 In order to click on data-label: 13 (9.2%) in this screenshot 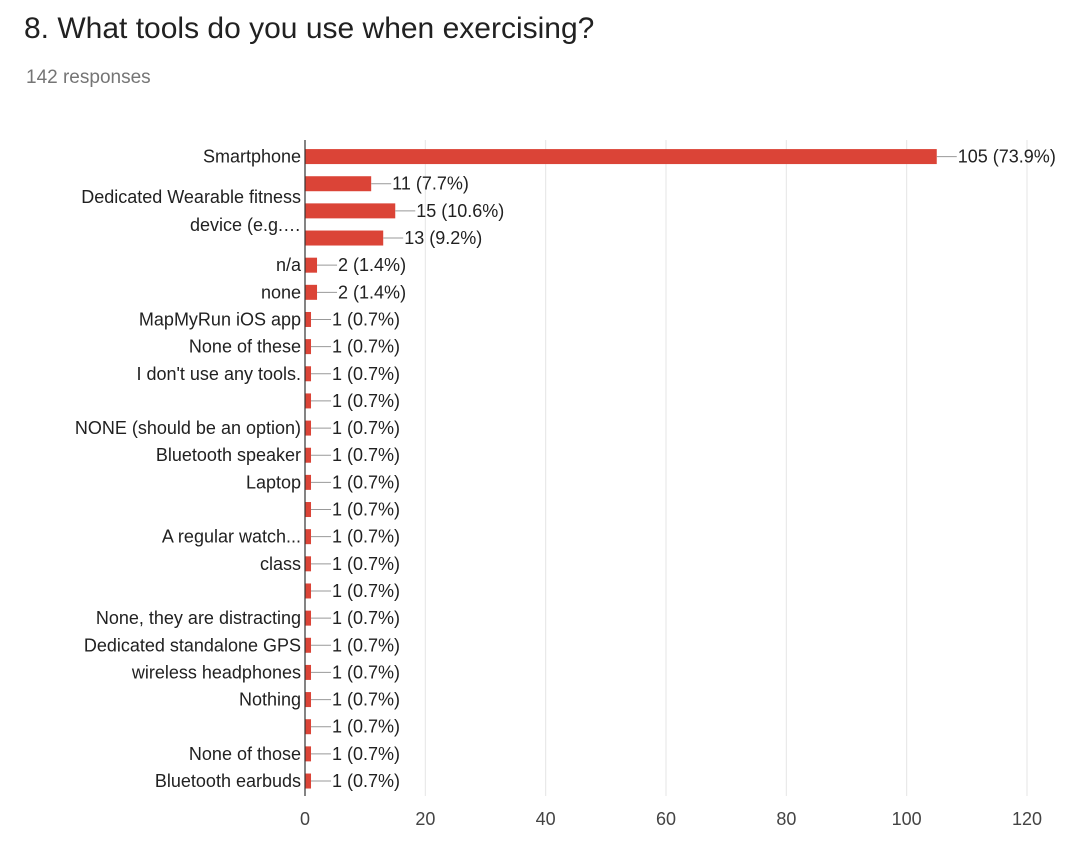, I will do `click(443, 238)`.